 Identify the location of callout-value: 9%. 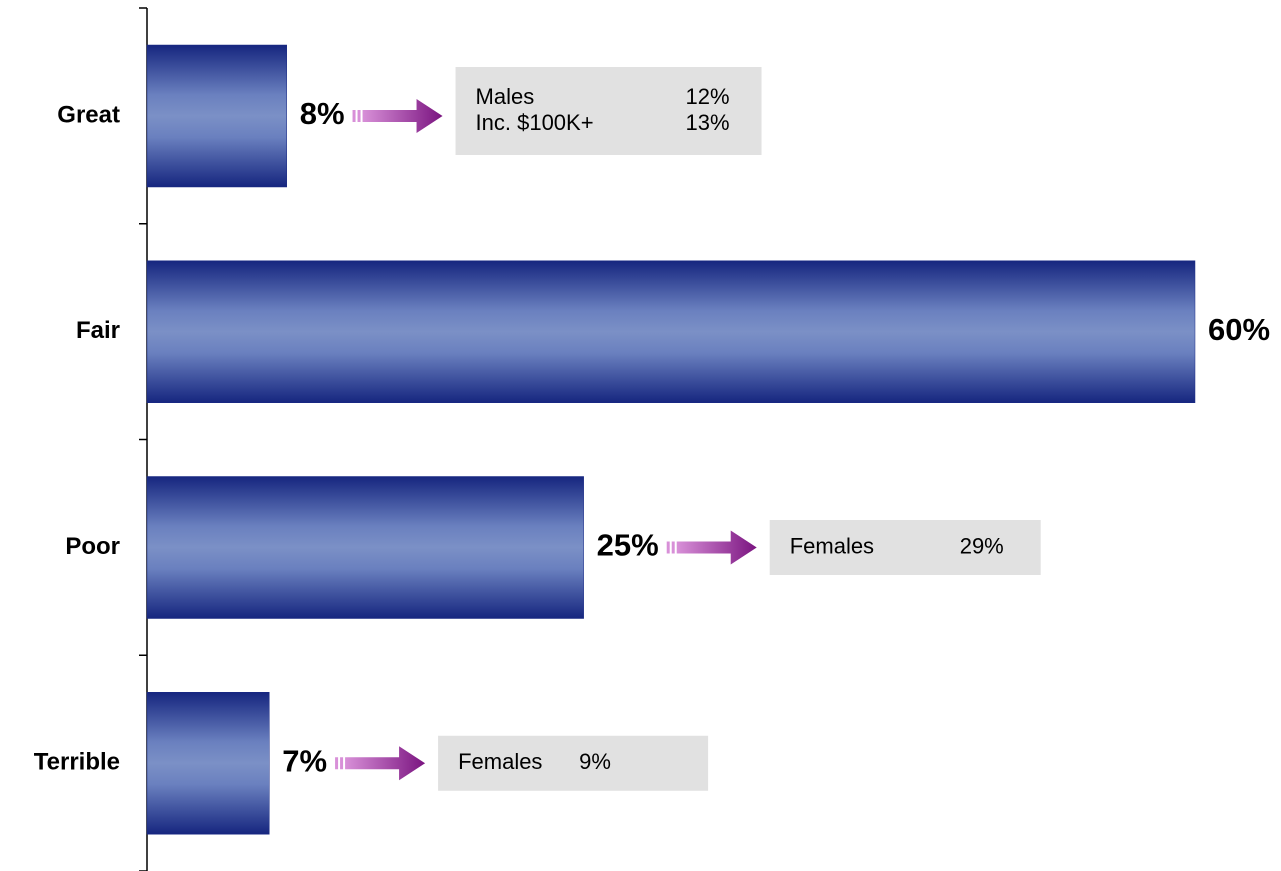
(595, 761).